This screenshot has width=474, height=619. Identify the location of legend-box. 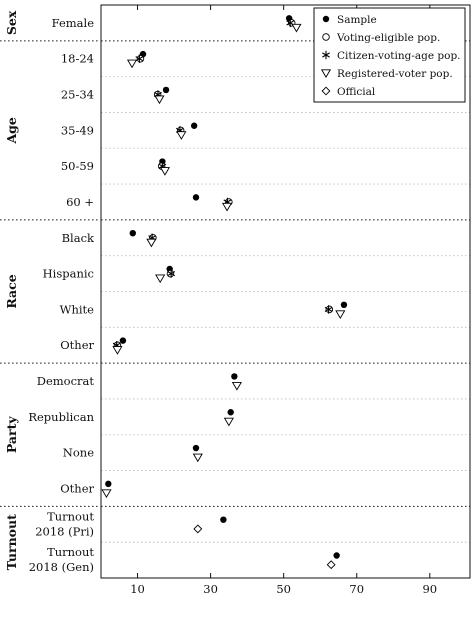
(389, 55).